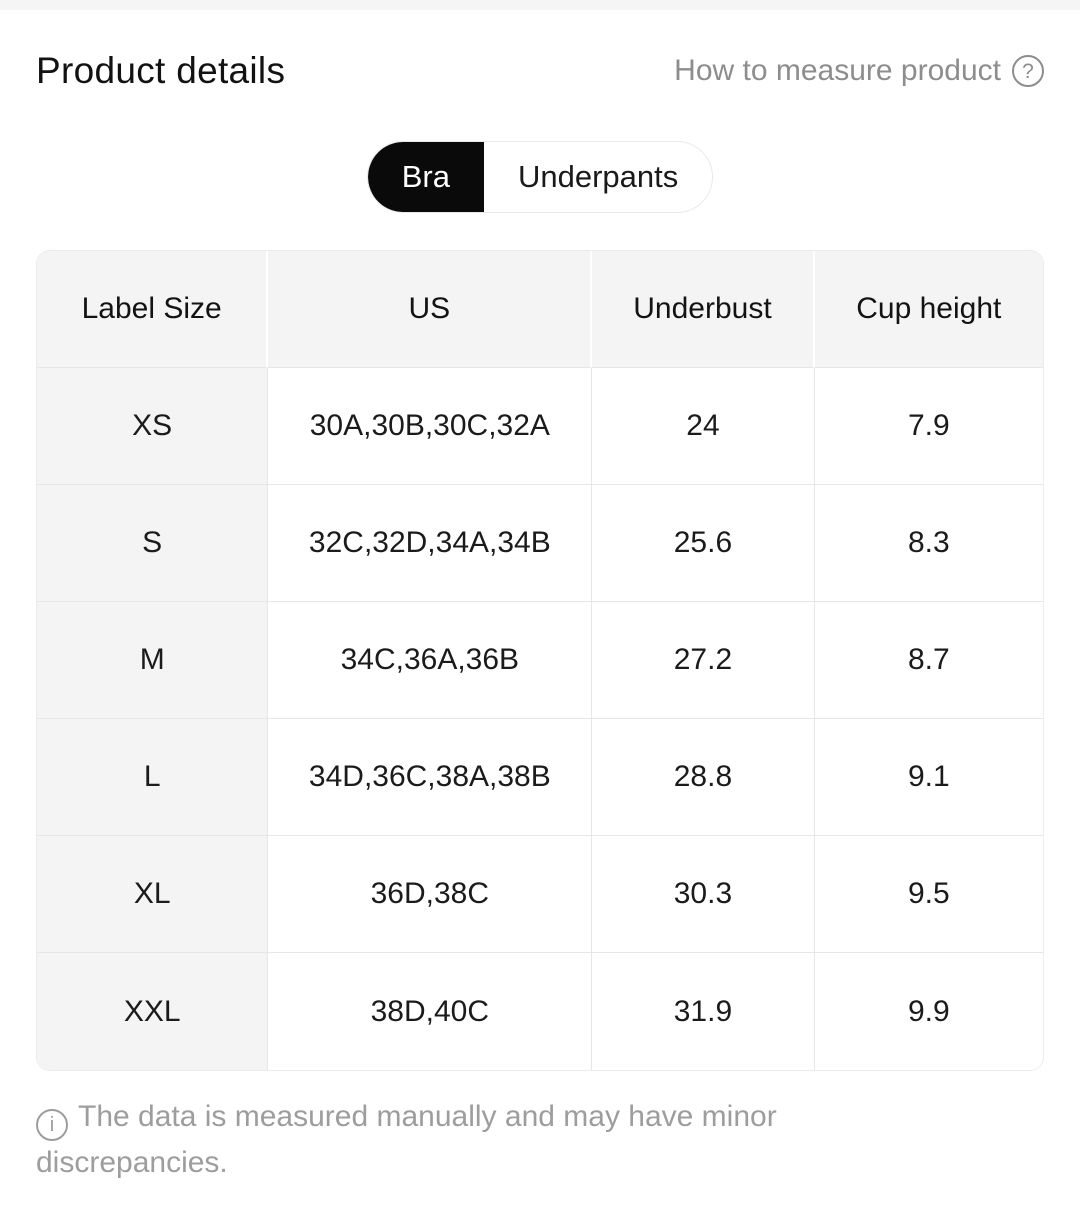  What do you see at coordinates (540, 71) in the screenshot?
I see `page-header: Product details How to measure product ?` at bounding box center [540, 71].